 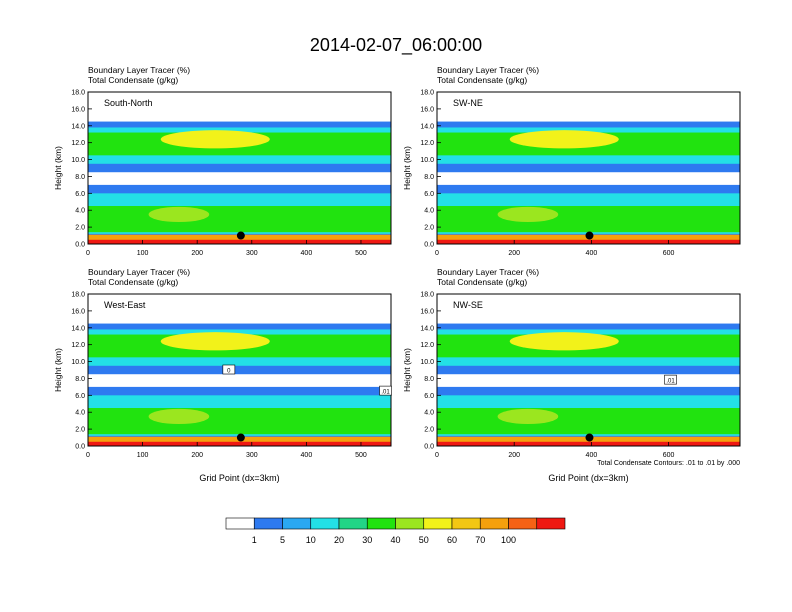 What do you see at coordinates (468, 103) in the screenshot?
I see `transect-label: SW-NE` at bounding box center [468, 103].